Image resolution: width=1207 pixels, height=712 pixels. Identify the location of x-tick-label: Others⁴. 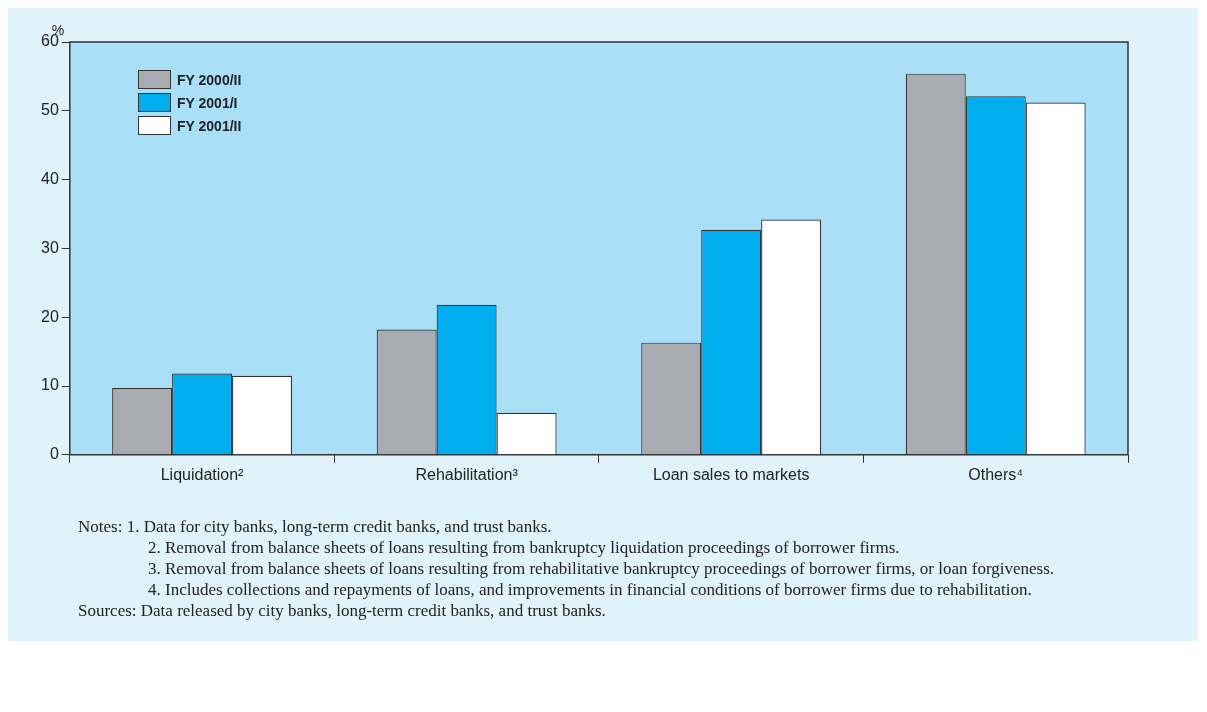
(996, 474).